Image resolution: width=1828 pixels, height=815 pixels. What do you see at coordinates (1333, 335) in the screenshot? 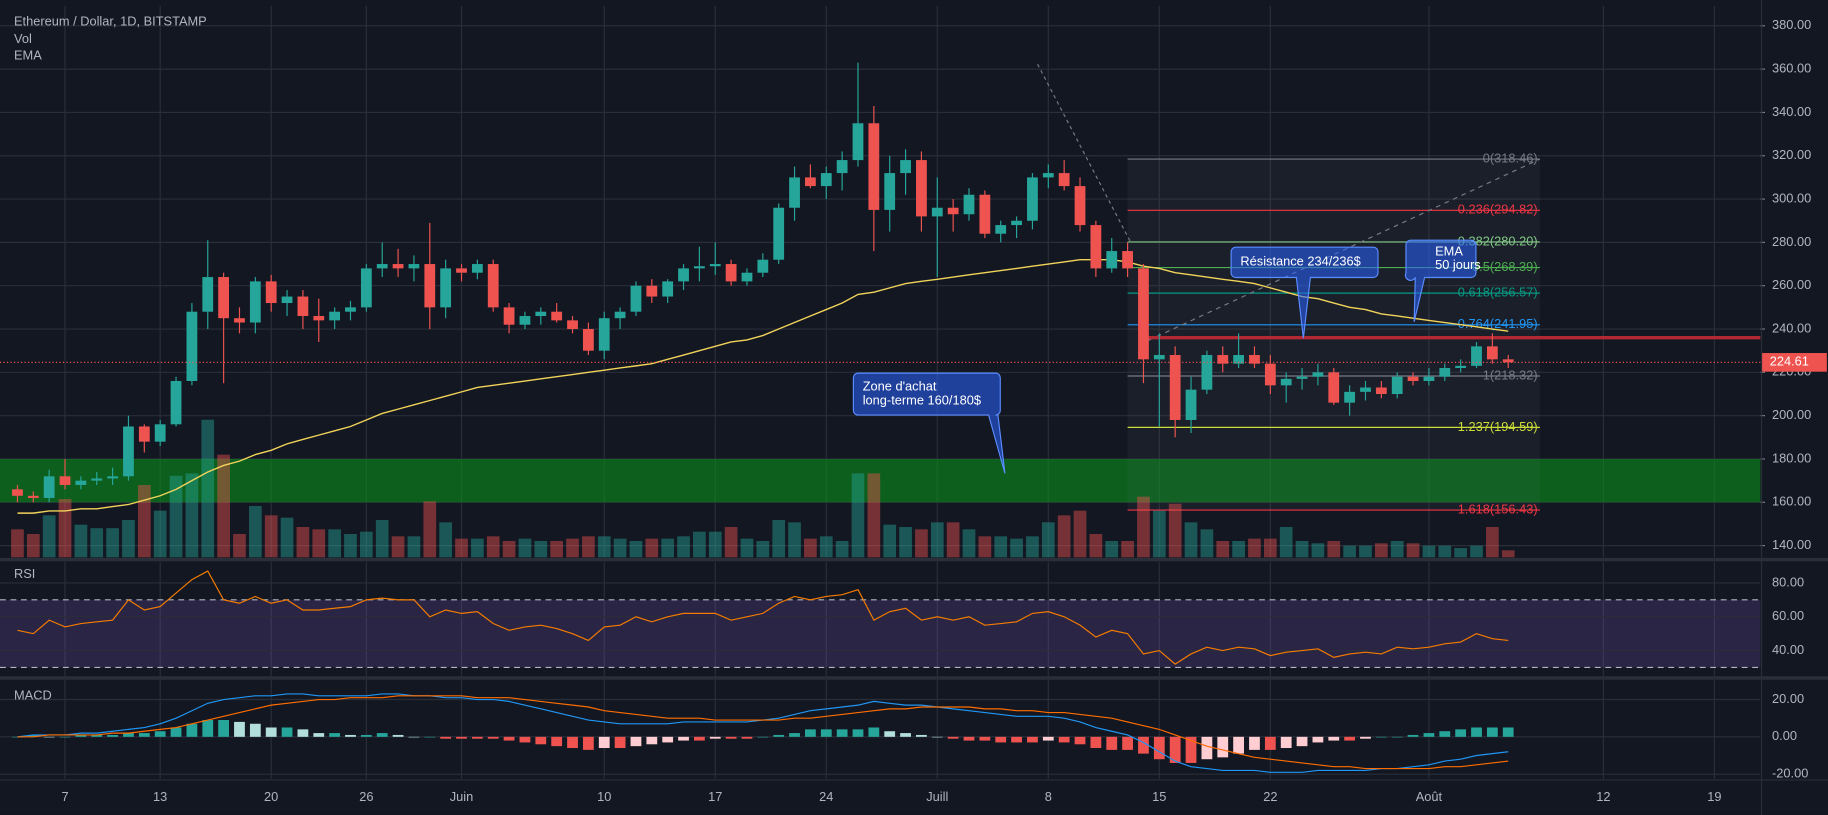
I see `fib-background` at bounding box center [1333, 335].